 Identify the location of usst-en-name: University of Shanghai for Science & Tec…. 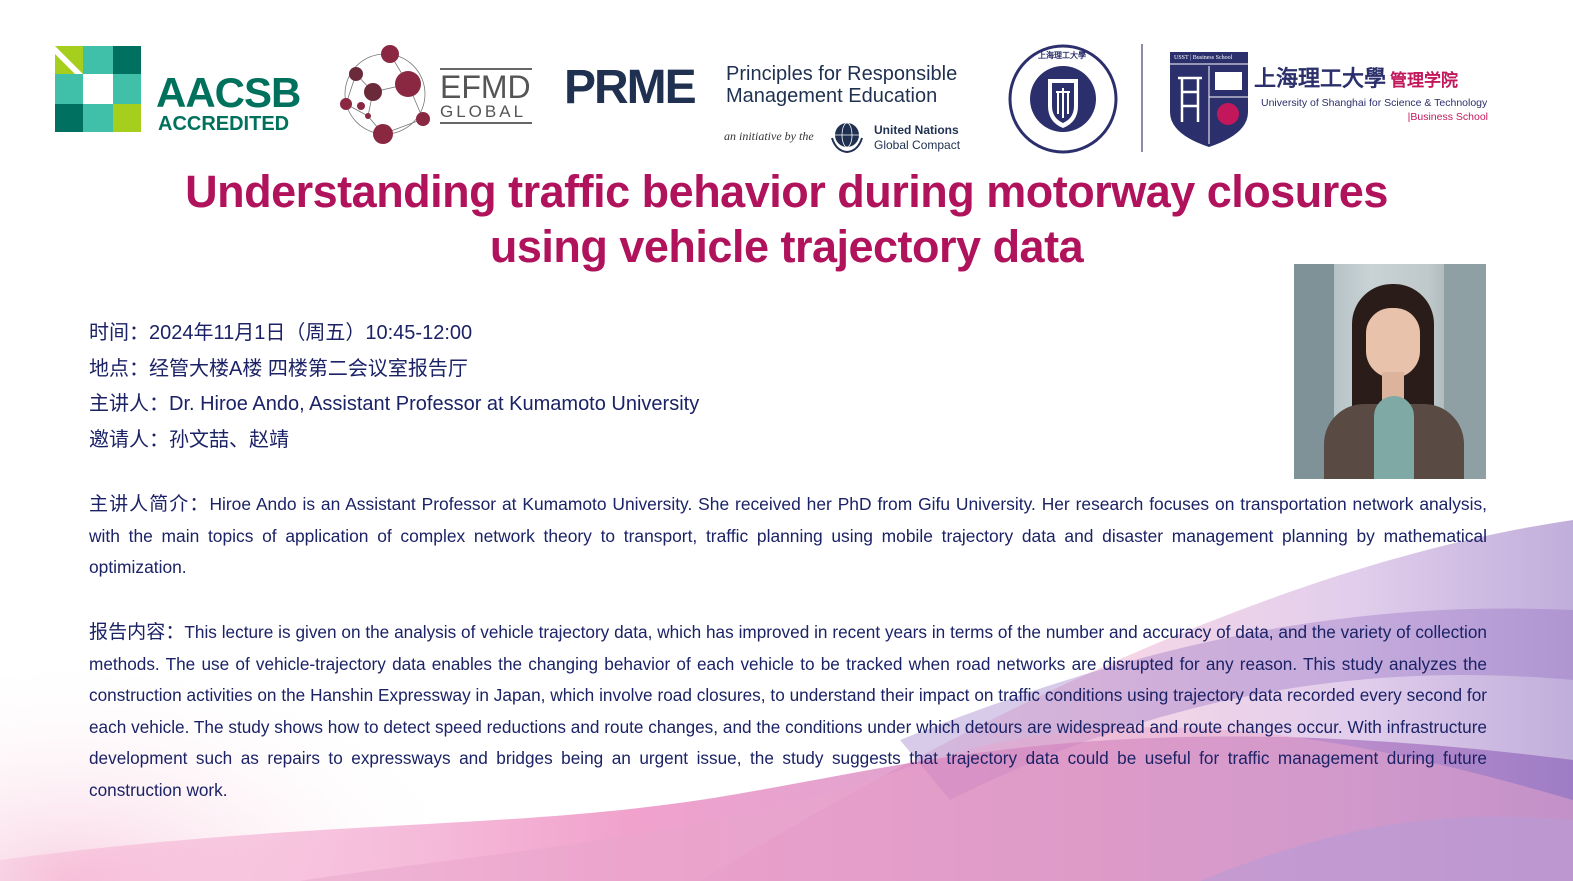
(1374, 103).